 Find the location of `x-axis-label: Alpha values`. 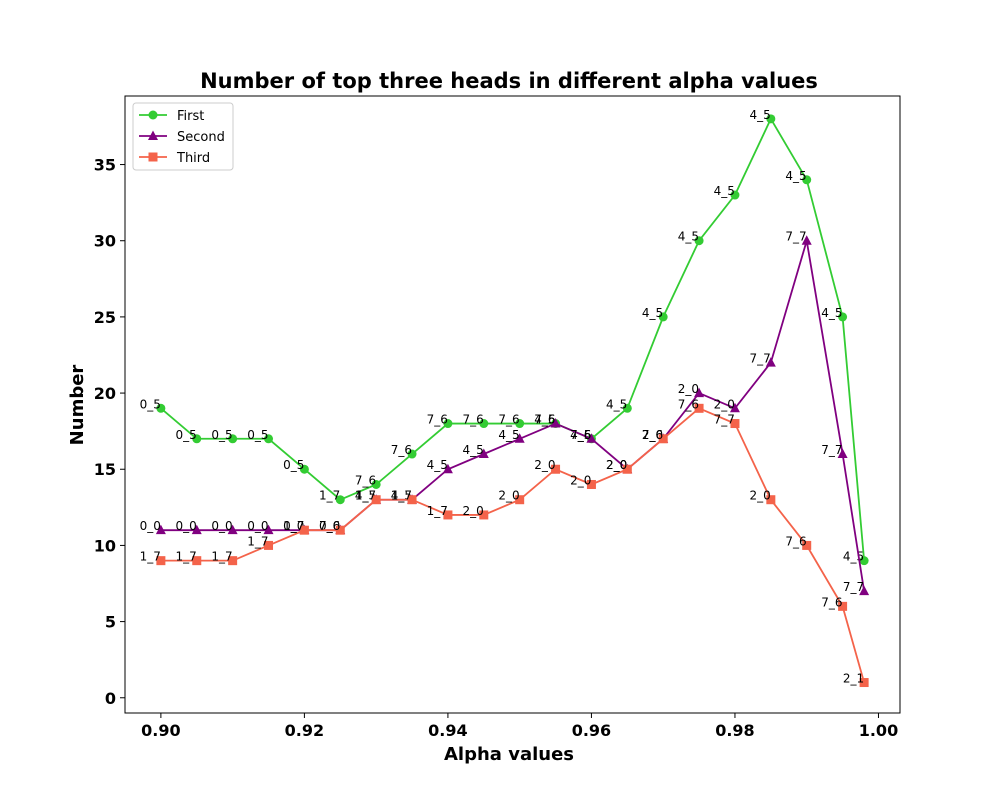

x-axis-label: Alpha values is located at coordinates (509, 754).